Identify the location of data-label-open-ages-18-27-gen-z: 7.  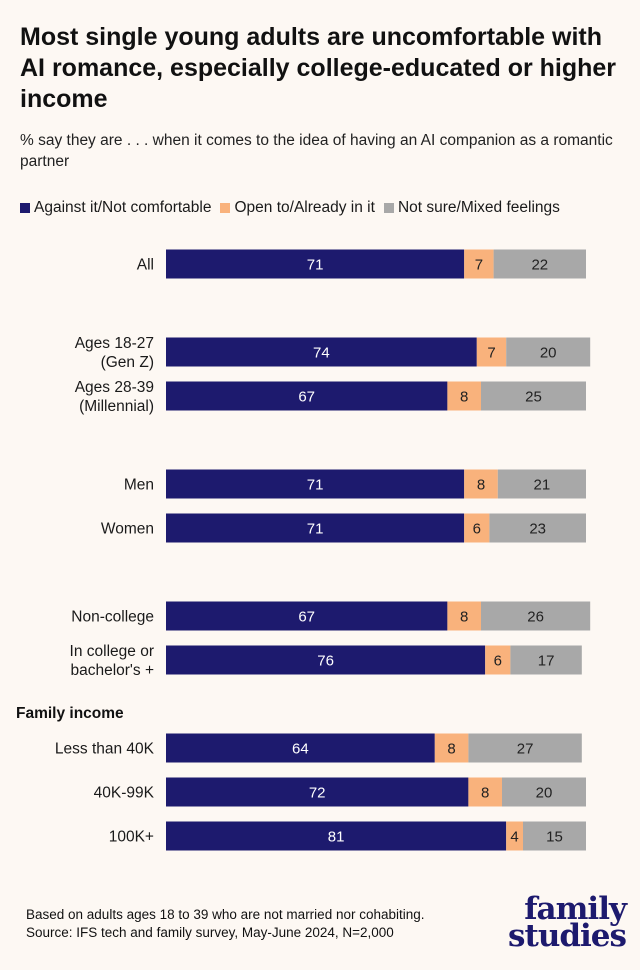
(491, 353).